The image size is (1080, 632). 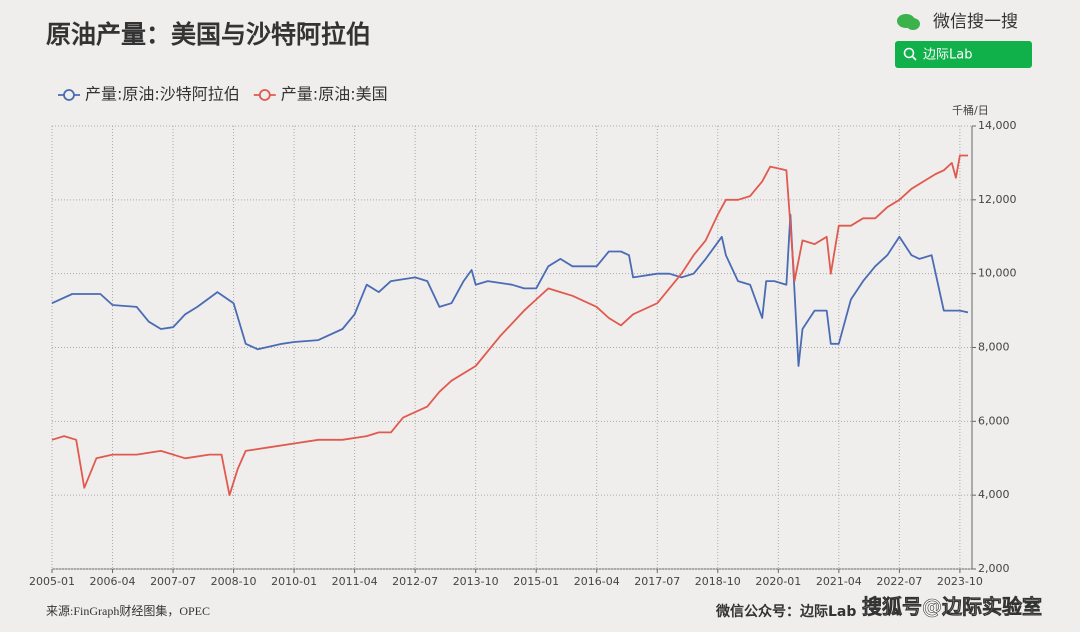 I want to click on legend: 产量:原油:沙特阿拉伯 产量:原油:美国, so click(x=223, y=94).